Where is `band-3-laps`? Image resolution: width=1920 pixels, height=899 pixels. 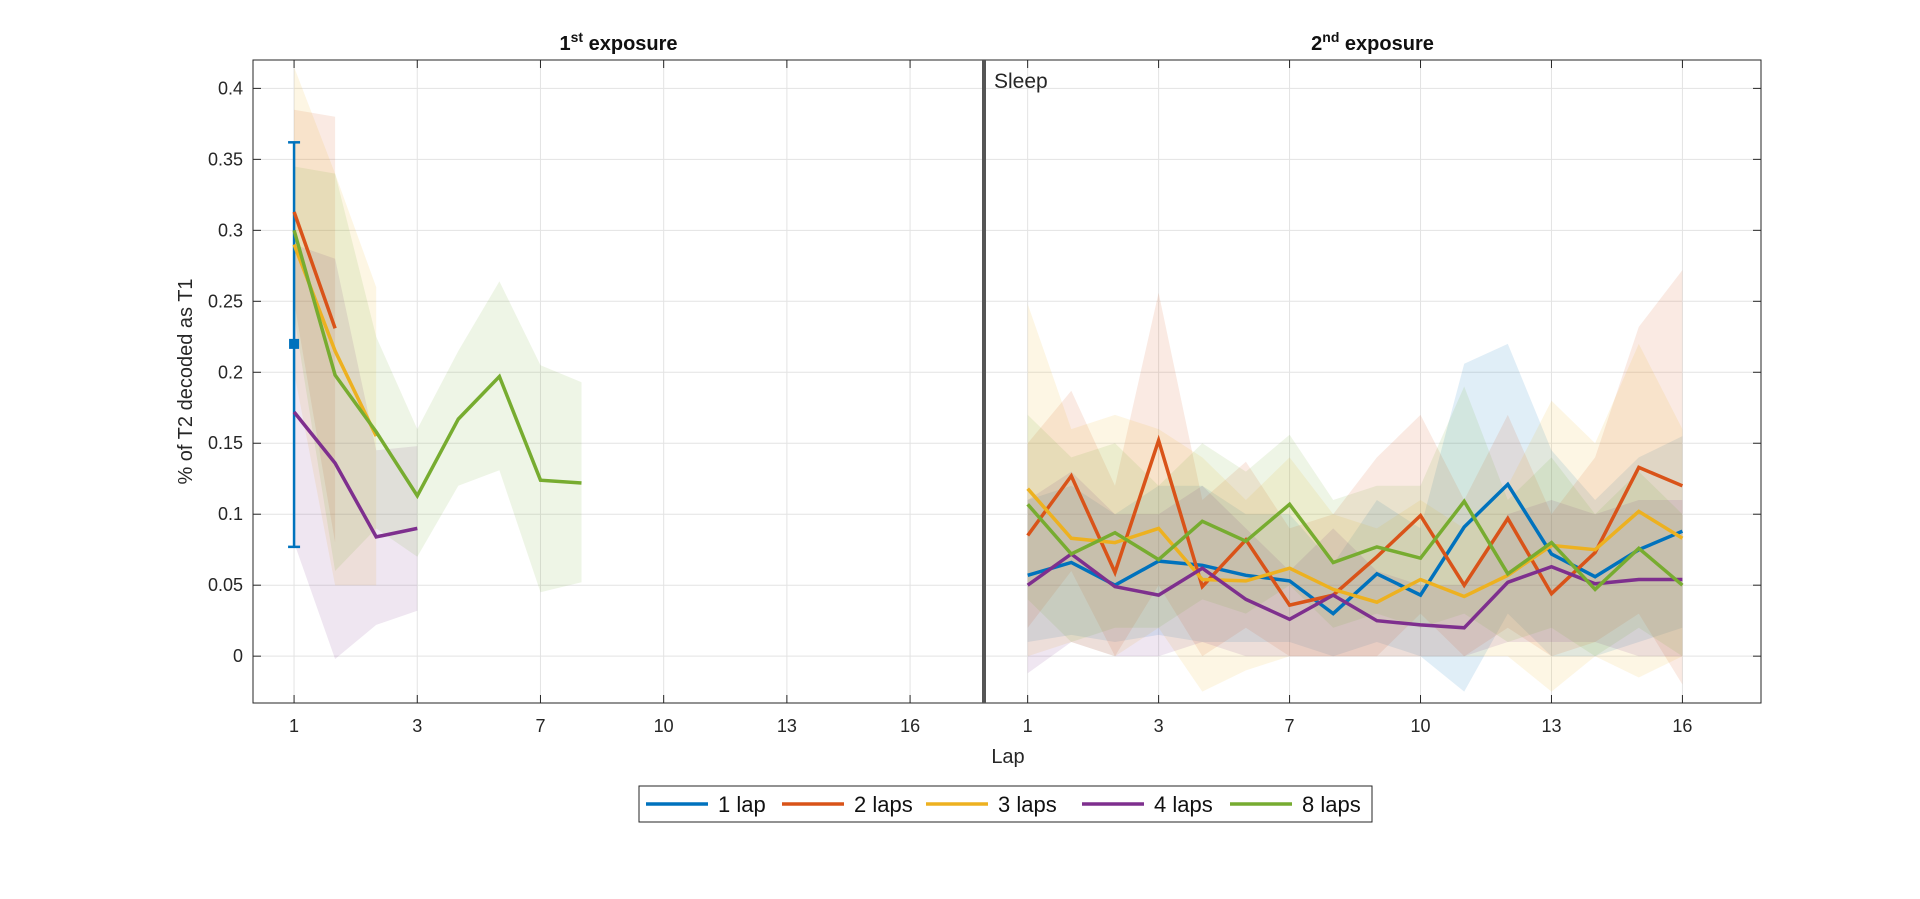 band-3-laps is located at coordinates (1355, 498).